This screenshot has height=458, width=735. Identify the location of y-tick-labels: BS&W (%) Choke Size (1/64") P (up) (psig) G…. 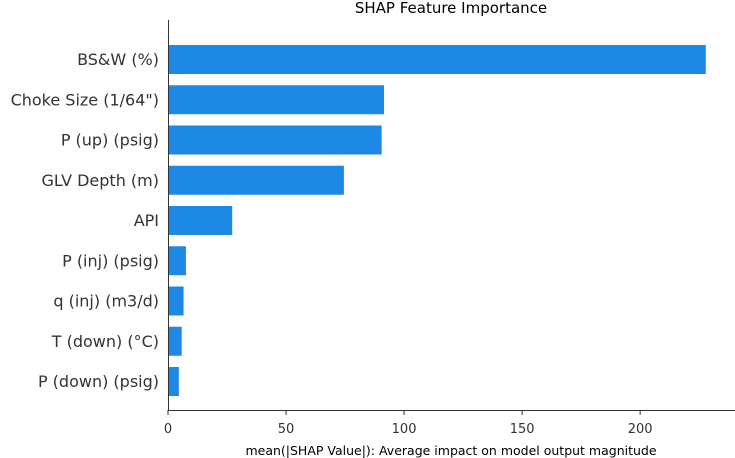
(85, 220).